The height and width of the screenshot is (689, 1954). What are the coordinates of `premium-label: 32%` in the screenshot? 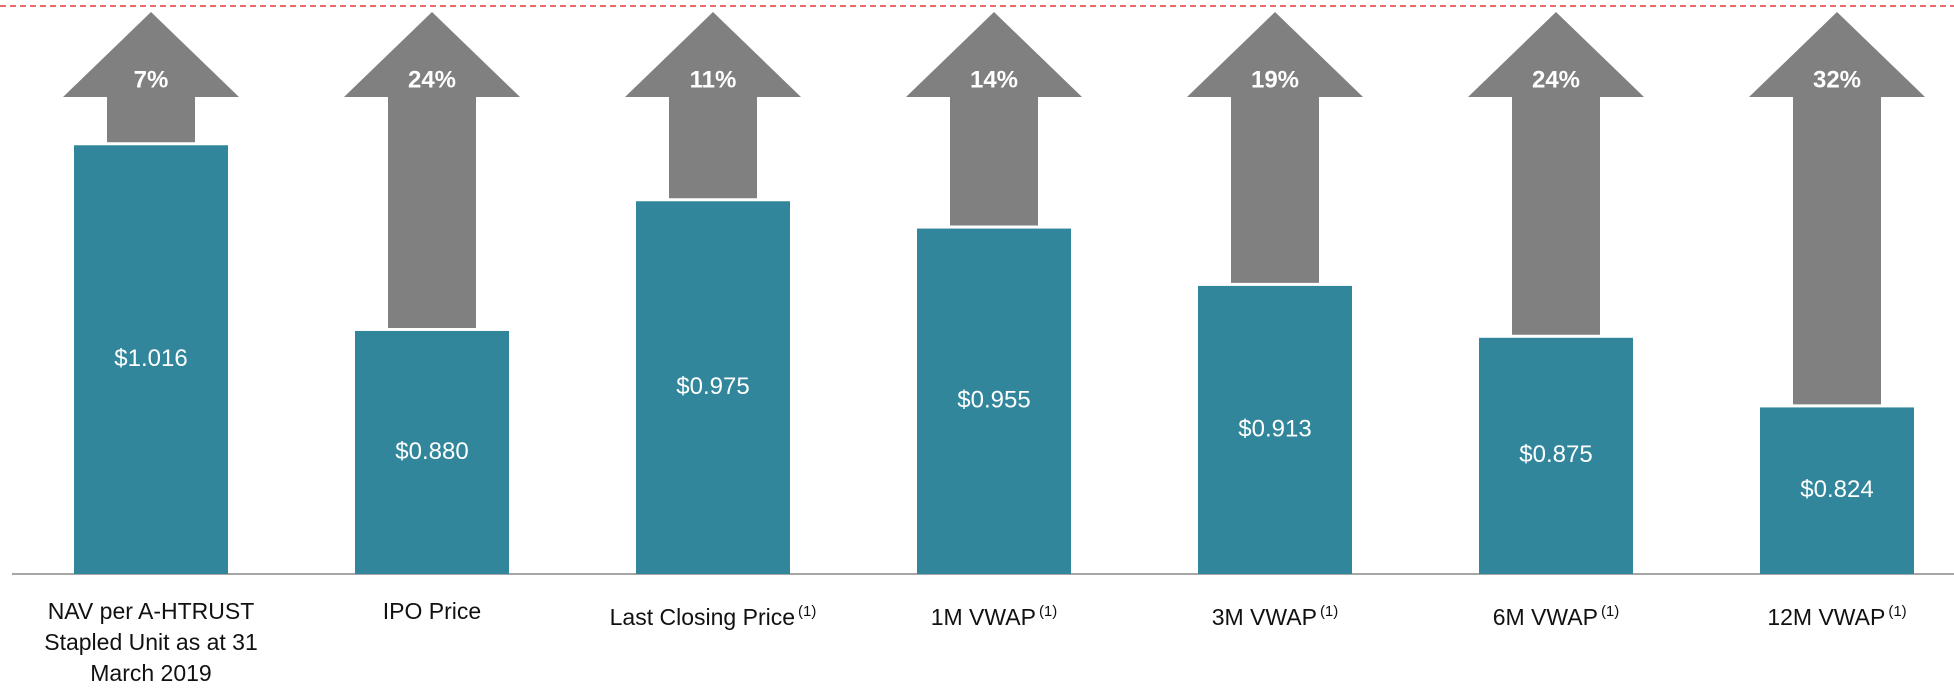 It's located at (1837, 79).